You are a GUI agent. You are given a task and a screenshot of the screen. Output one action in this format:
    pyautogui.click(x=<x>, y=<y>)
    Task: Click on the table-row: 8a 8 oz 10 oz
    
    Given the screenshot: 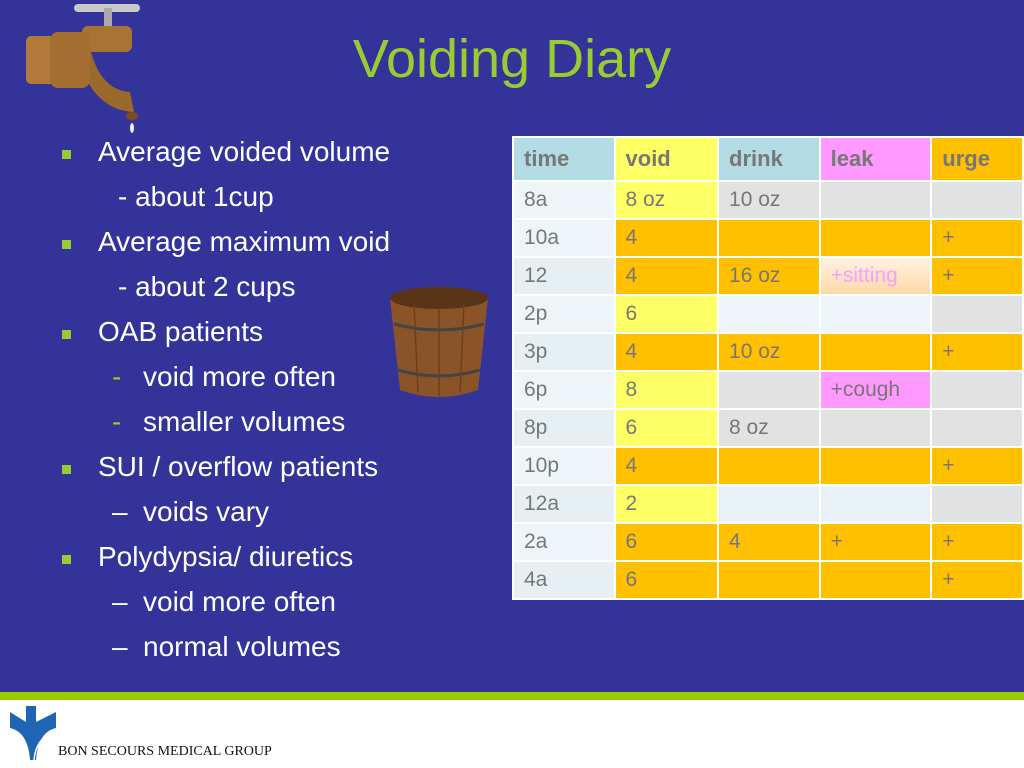 What is the action you would take?
    pyautogui.click(x=768, y=200)
    